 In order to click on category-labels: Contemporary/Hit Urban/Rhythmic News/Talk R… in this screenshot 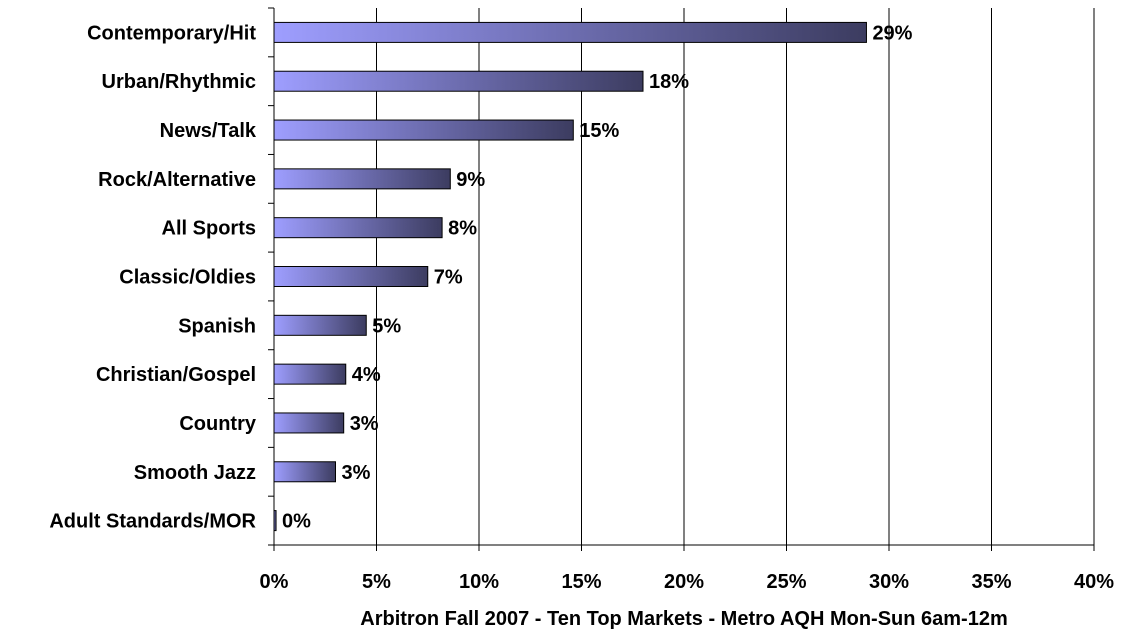, I will do `click(153, 277)`.